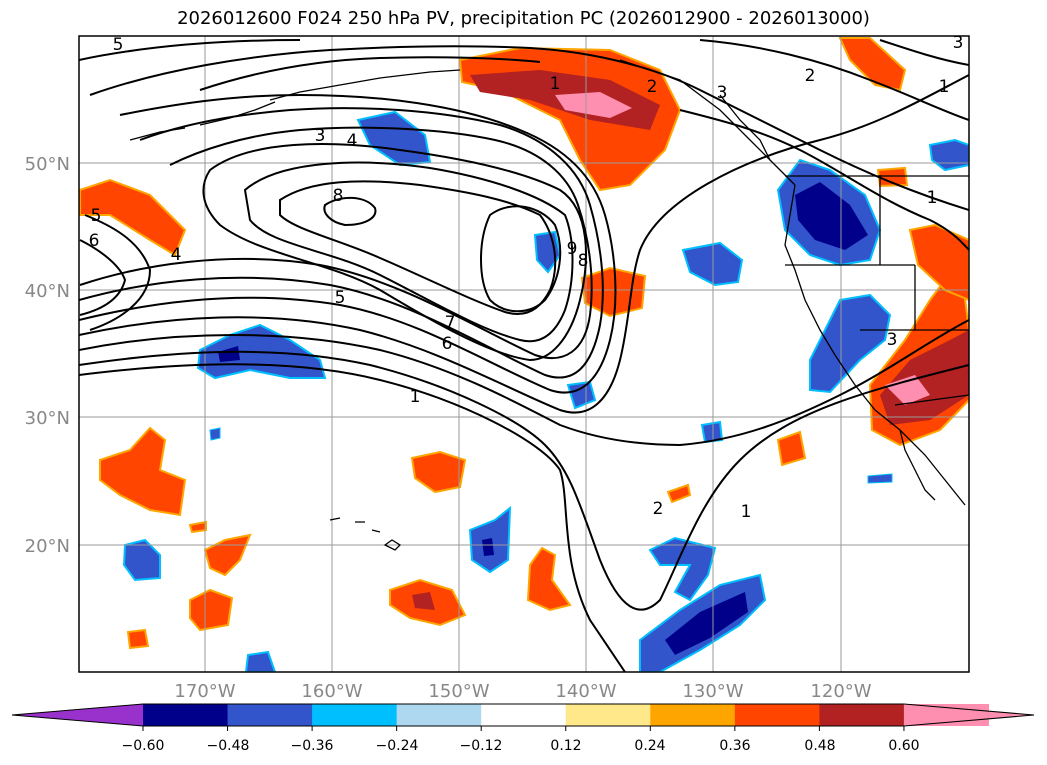 The image size is (1047, 765). Describe the element at coordinates (649, 746) in the screenshot. I see `colorbar-tick: 0.24` at that location.